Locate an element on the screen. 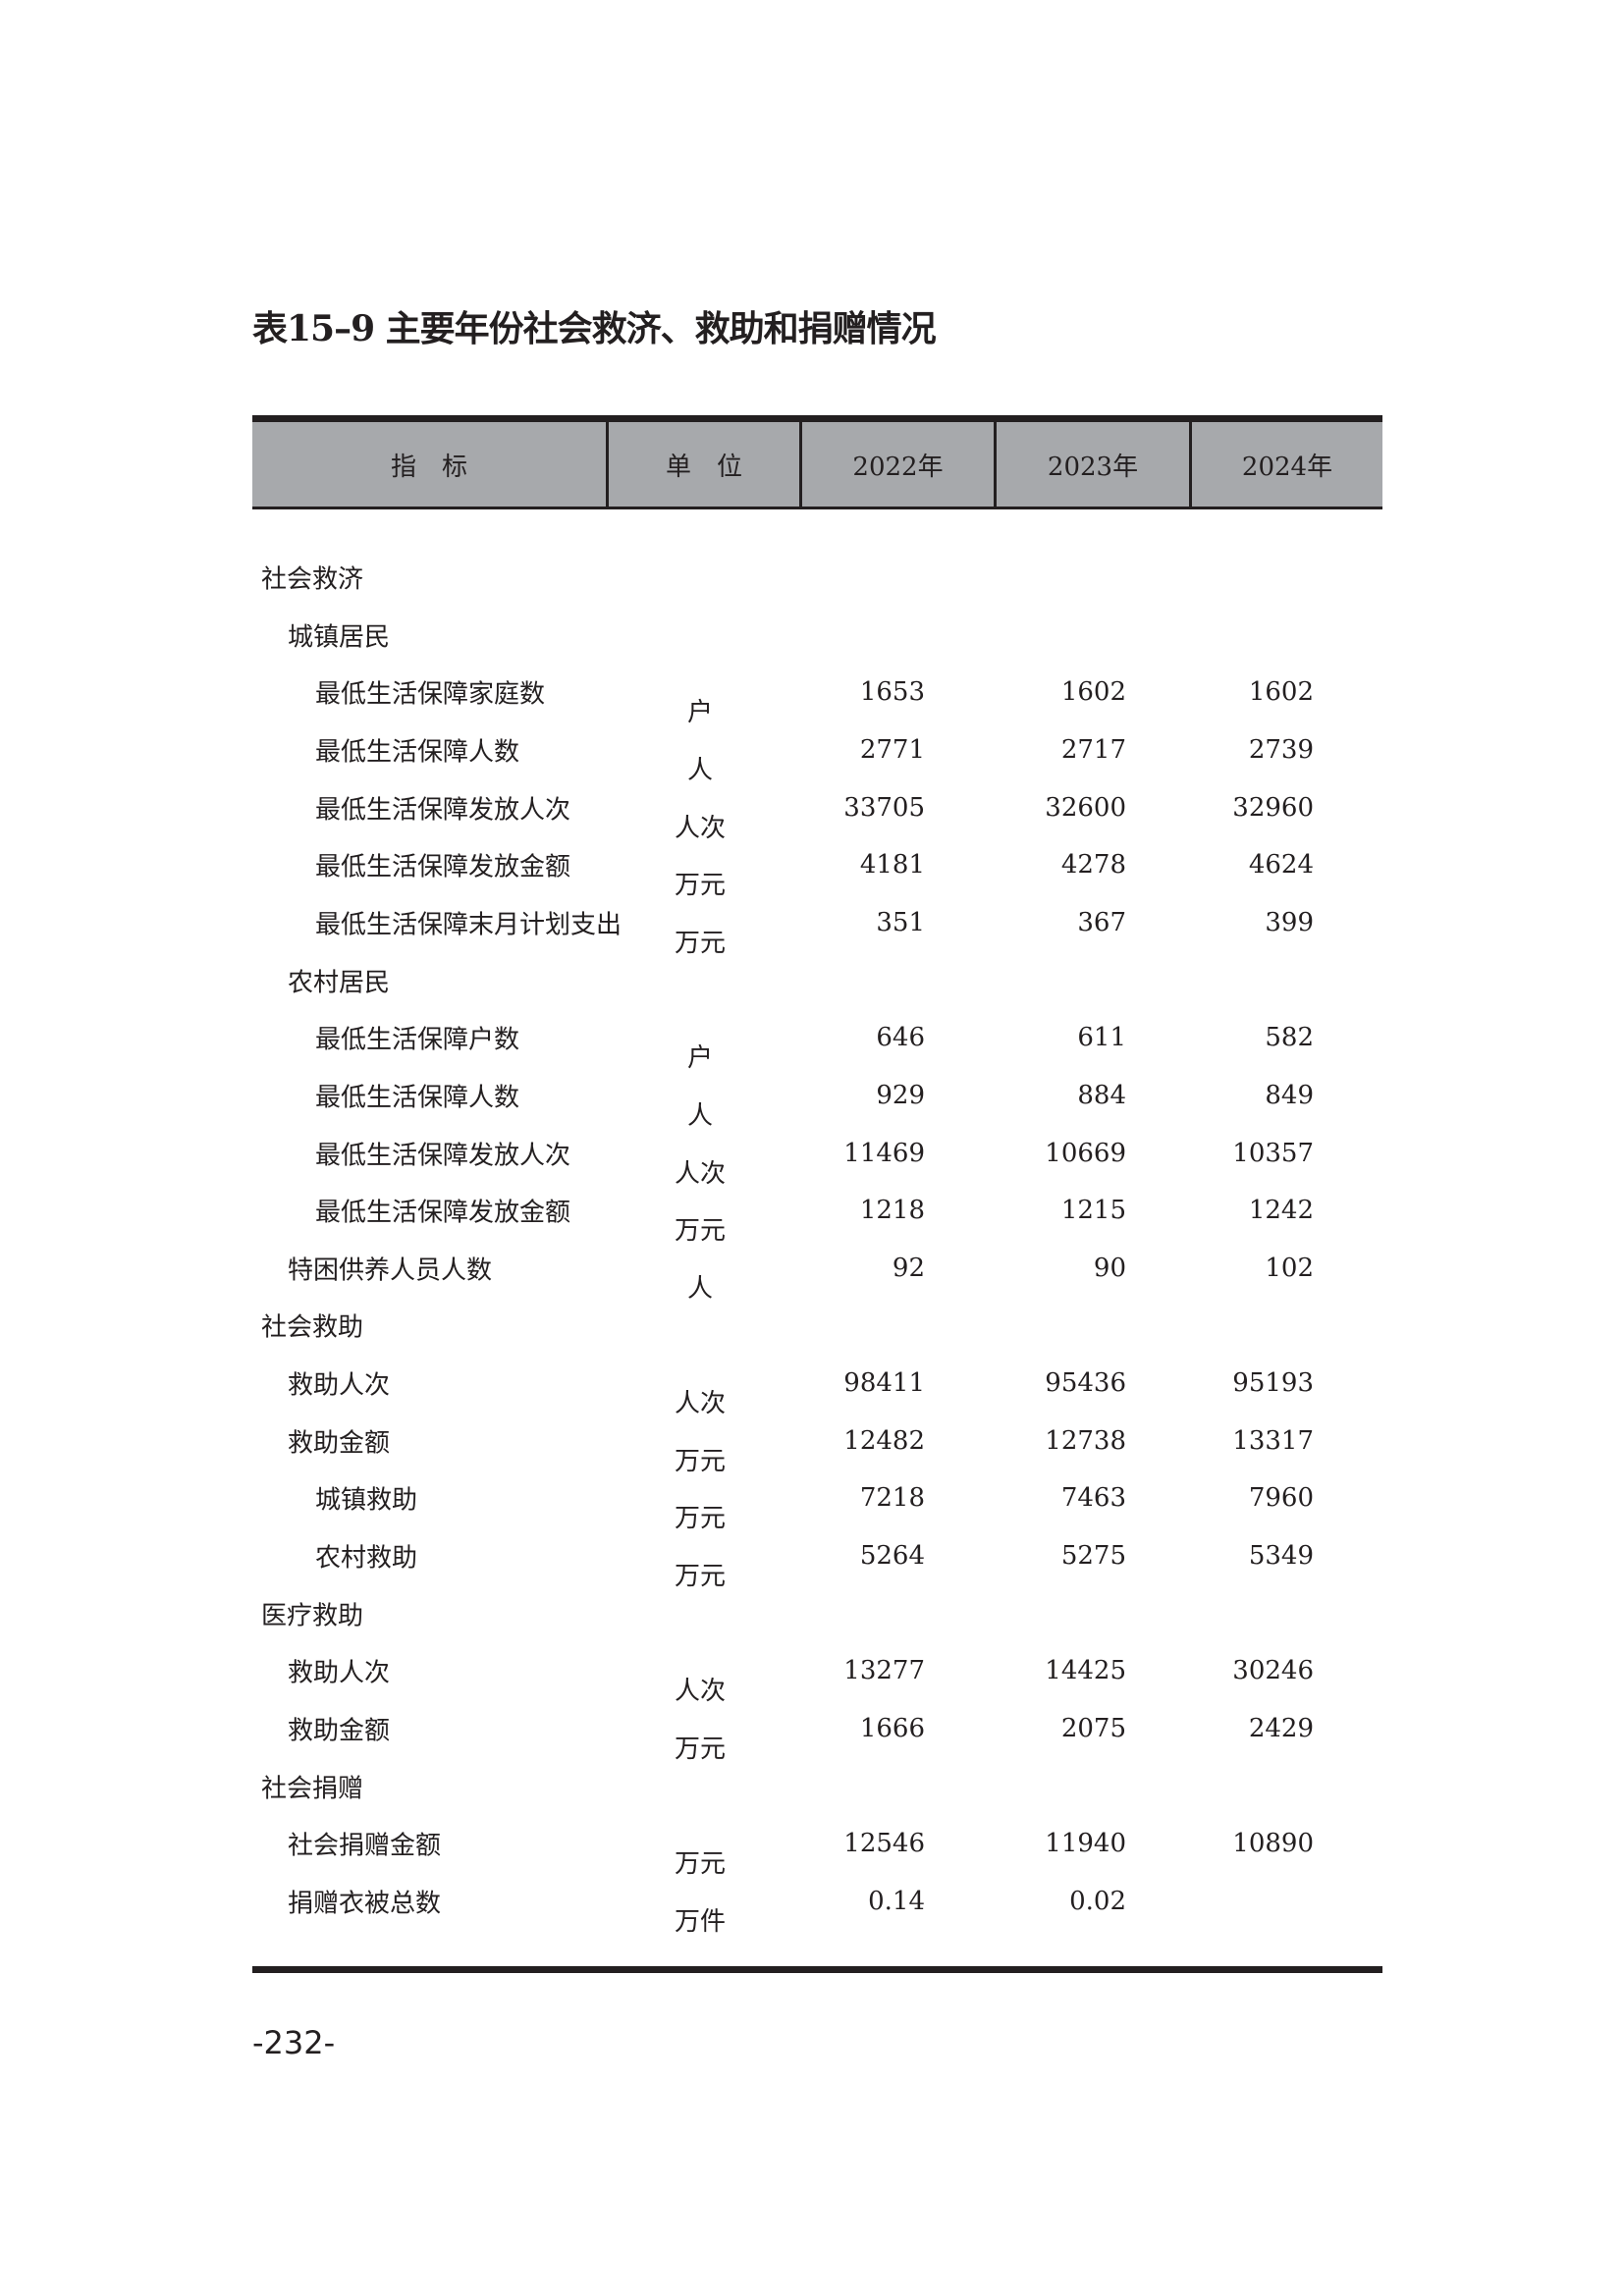  row-label: 医疗救助 is located at coordinates (312, 1616).